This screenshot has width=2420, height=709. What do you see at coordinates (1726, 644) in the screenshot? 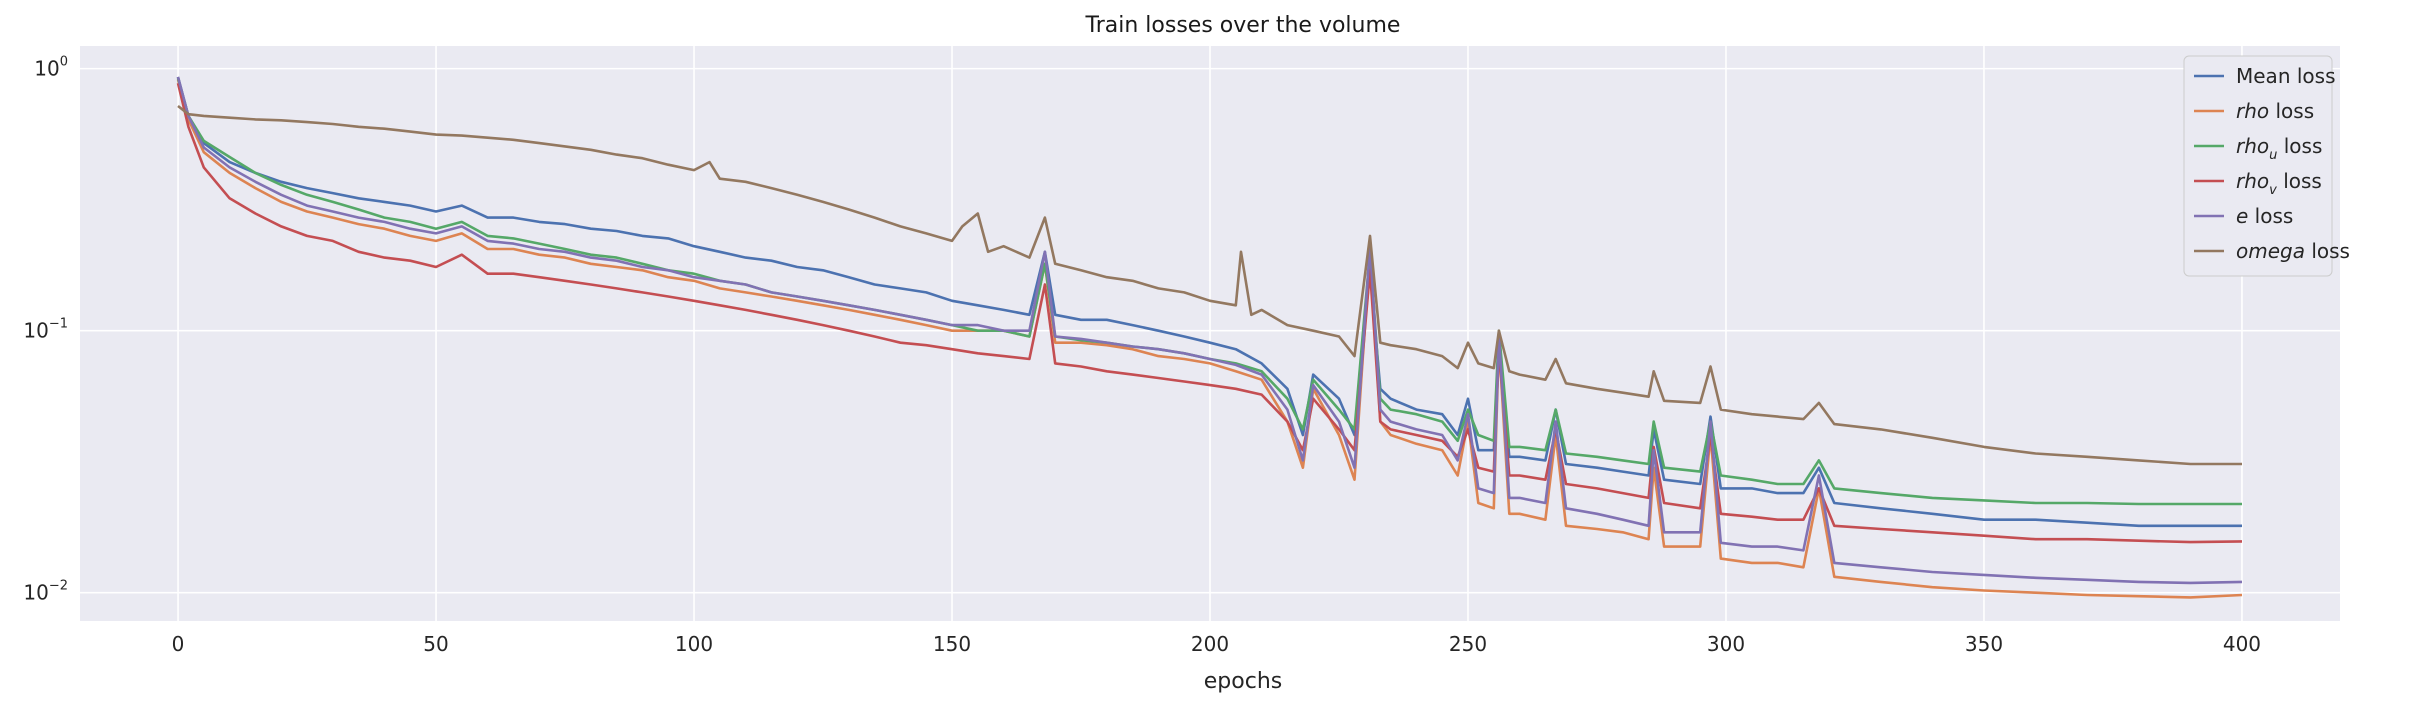
I see `x-tick-label: 300` at bounding box center [1726, 644].